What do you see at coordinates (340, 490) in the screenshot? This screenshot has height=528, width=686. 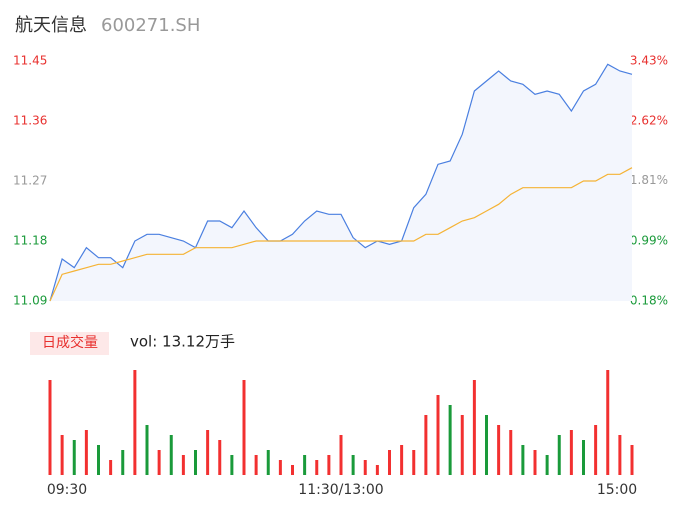 I see `x-tick-label: 11:30/13:00` at bounding box center [340, 490].